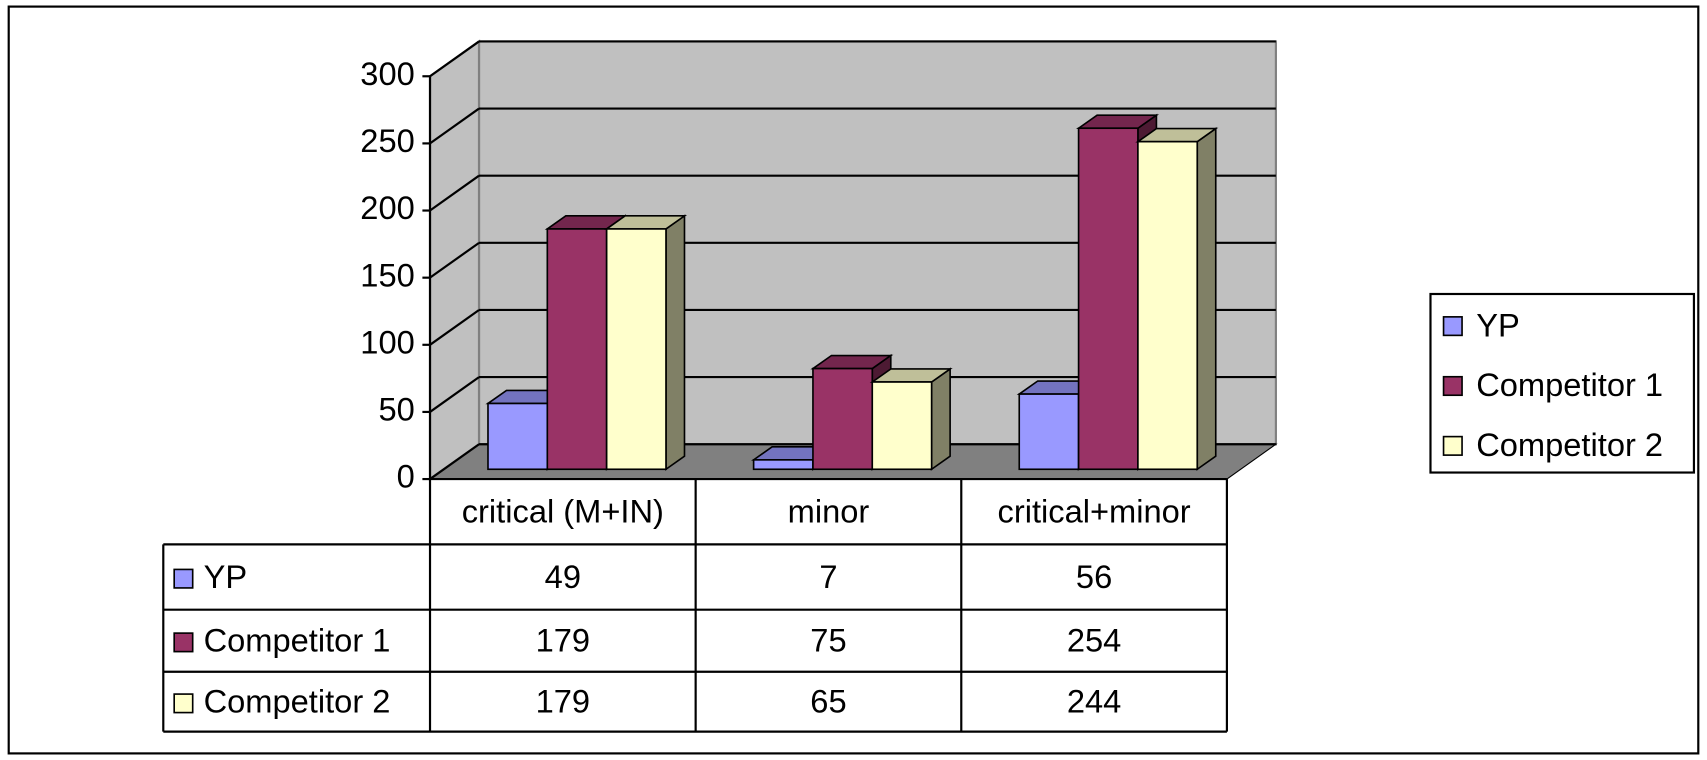  Describe the element at coordinates (828, 700) in the screenshot. I see `table-cell: 65` at that location.